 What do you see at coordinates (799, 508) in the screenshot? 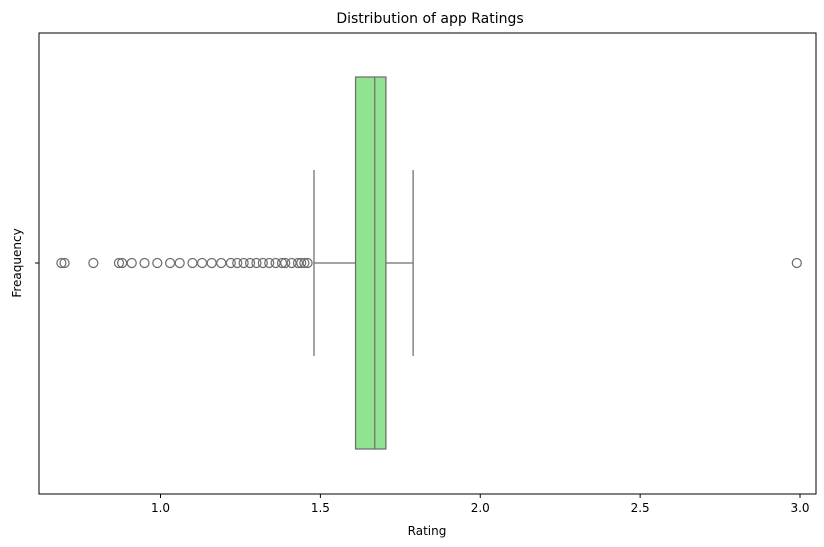
I see `x-tick-label: 3.0` at bounding box center [799, 508].